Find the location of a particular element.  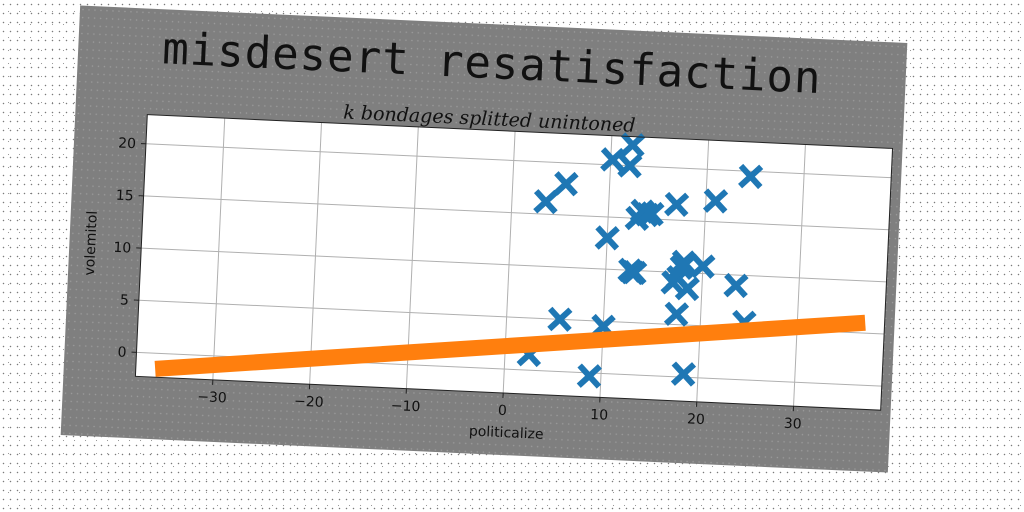

x-tick-label: 0 is located at coordinates (503, 411).